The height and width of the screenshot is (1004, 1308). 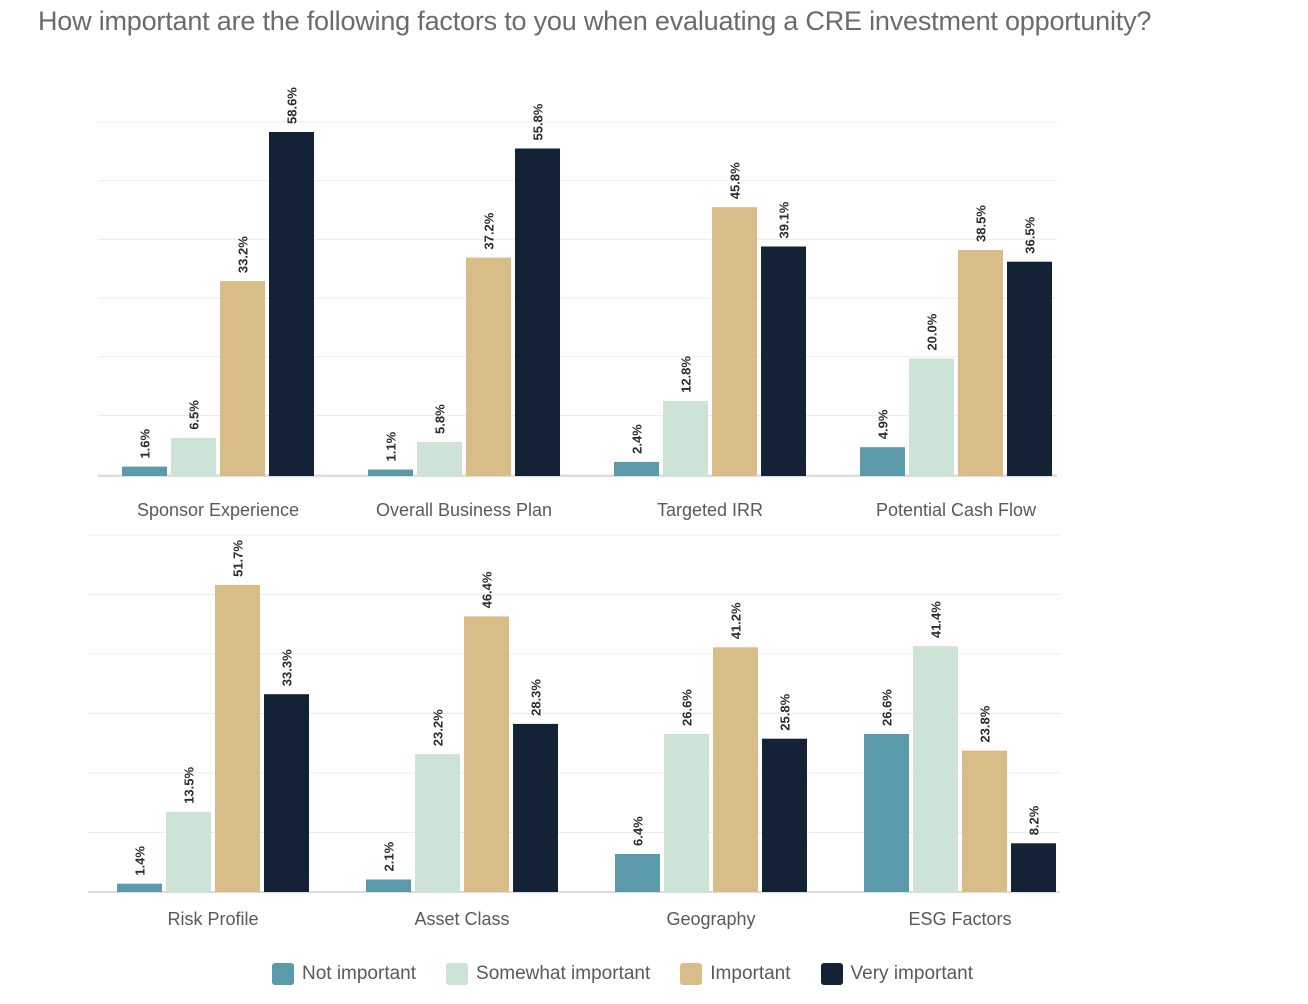 I want to click on x-tick-label: Potential Cash Flow, so click(x=956, y=510).